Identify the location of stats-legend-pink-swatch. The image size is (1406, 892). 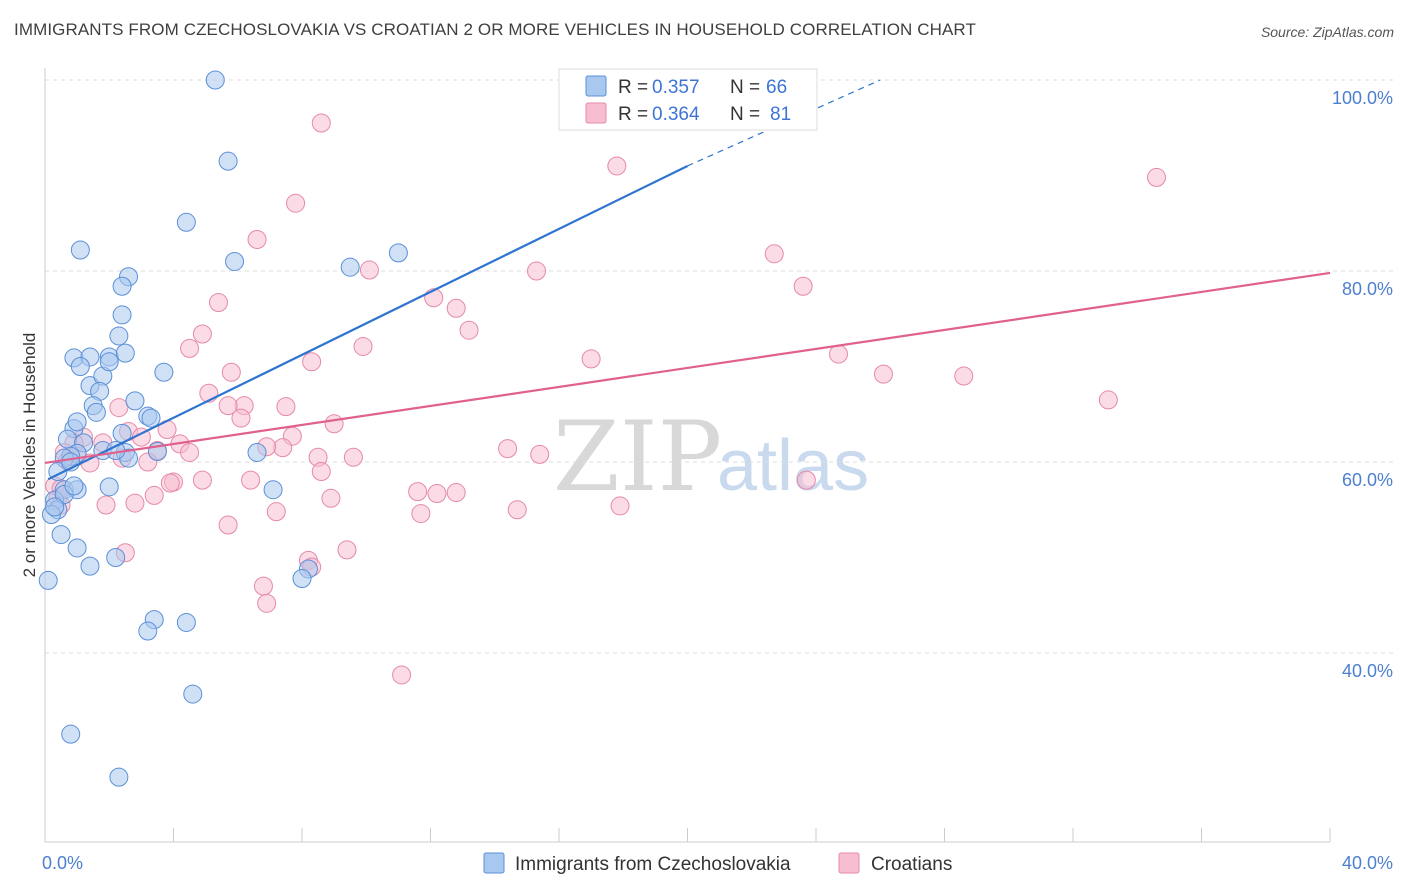
(596, 113).